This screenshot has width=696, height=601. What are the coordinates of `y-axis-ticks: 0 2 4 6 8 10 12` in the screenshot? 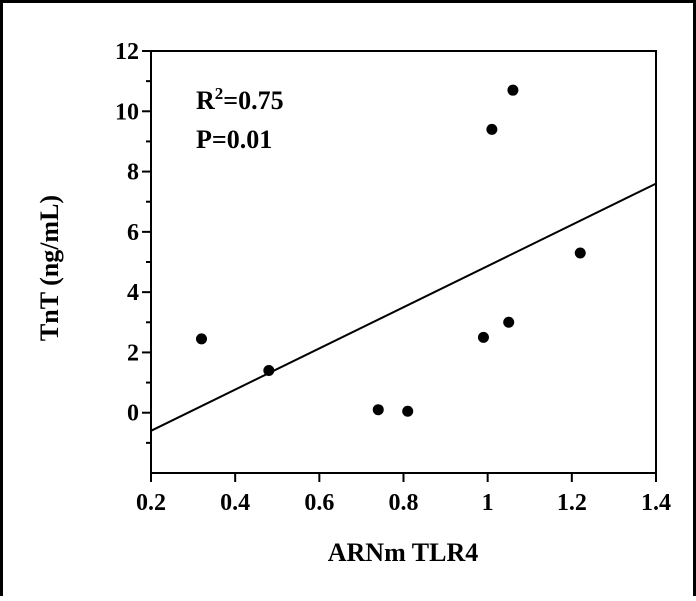 It's located at (133, 241).